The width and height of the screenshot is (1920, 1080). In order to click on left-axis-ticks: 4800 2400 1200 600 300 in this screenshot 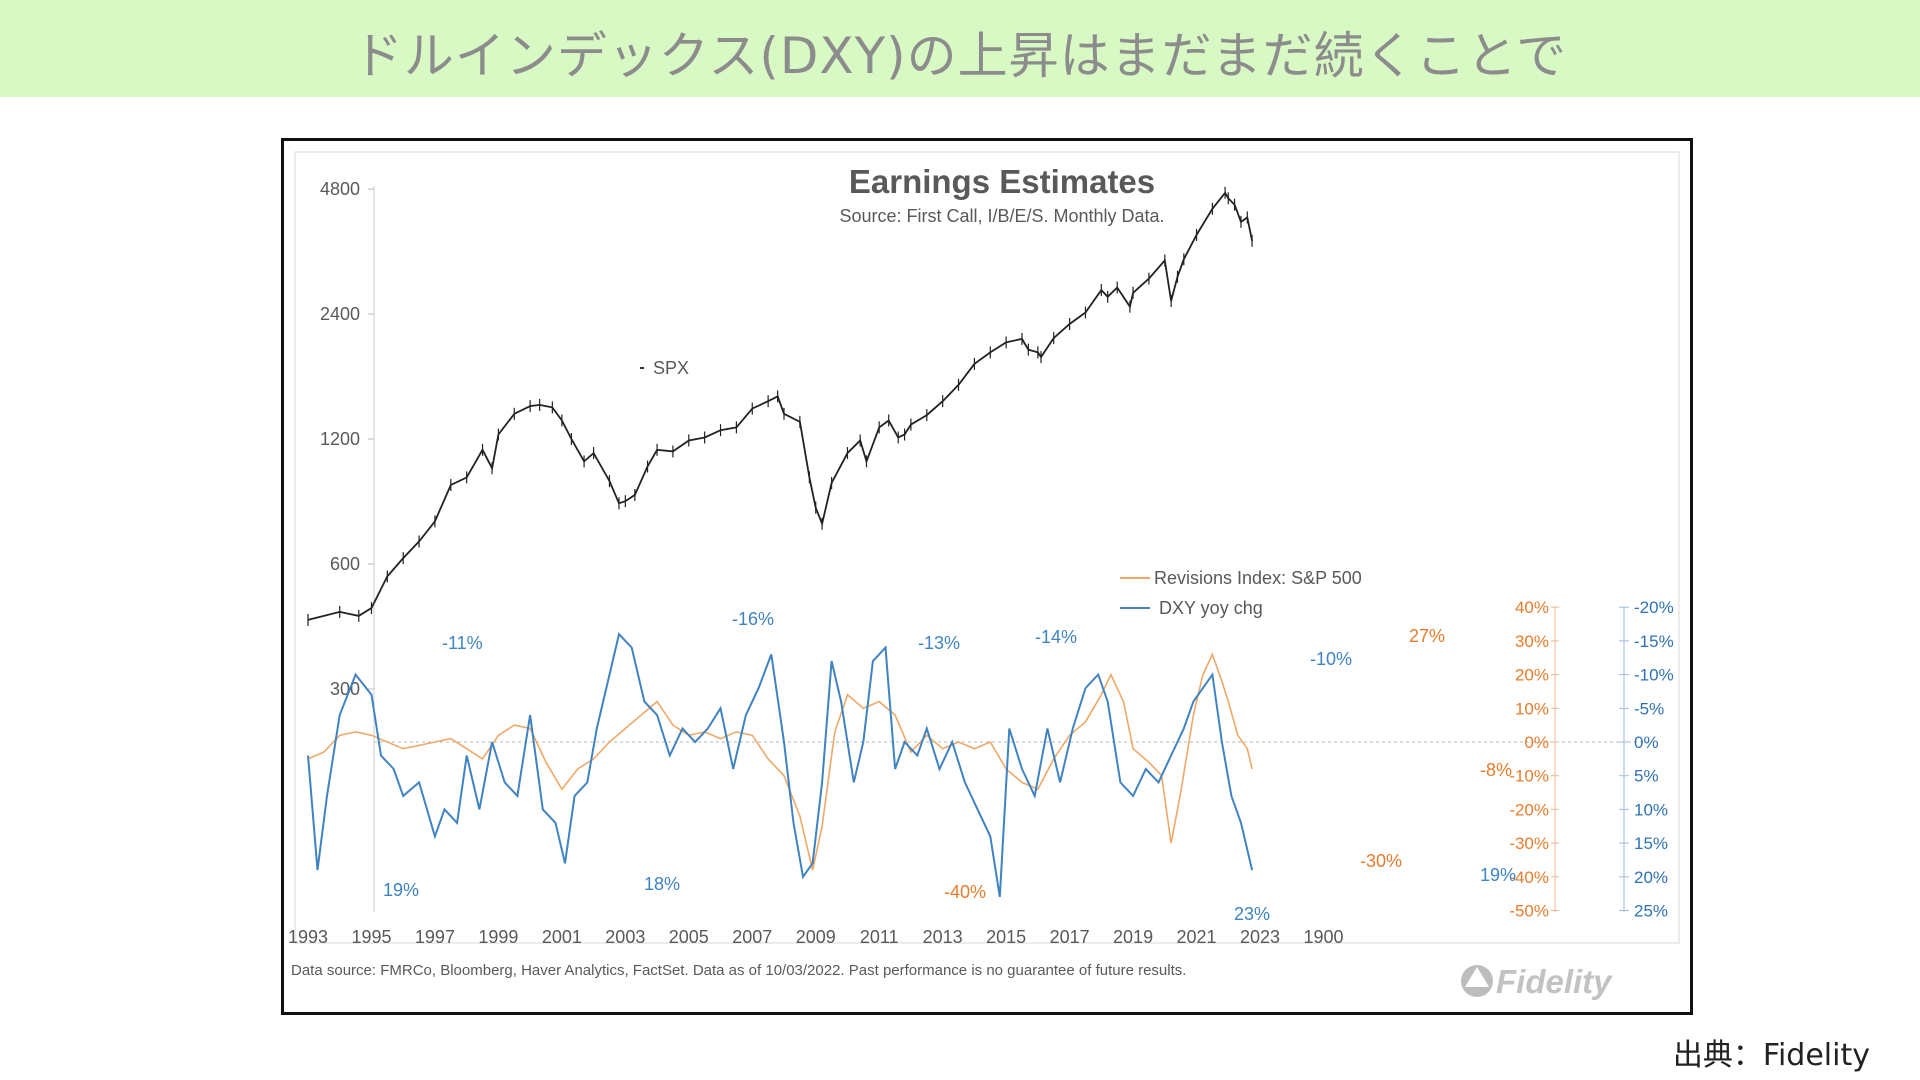, I will do `click(347, 439)`.